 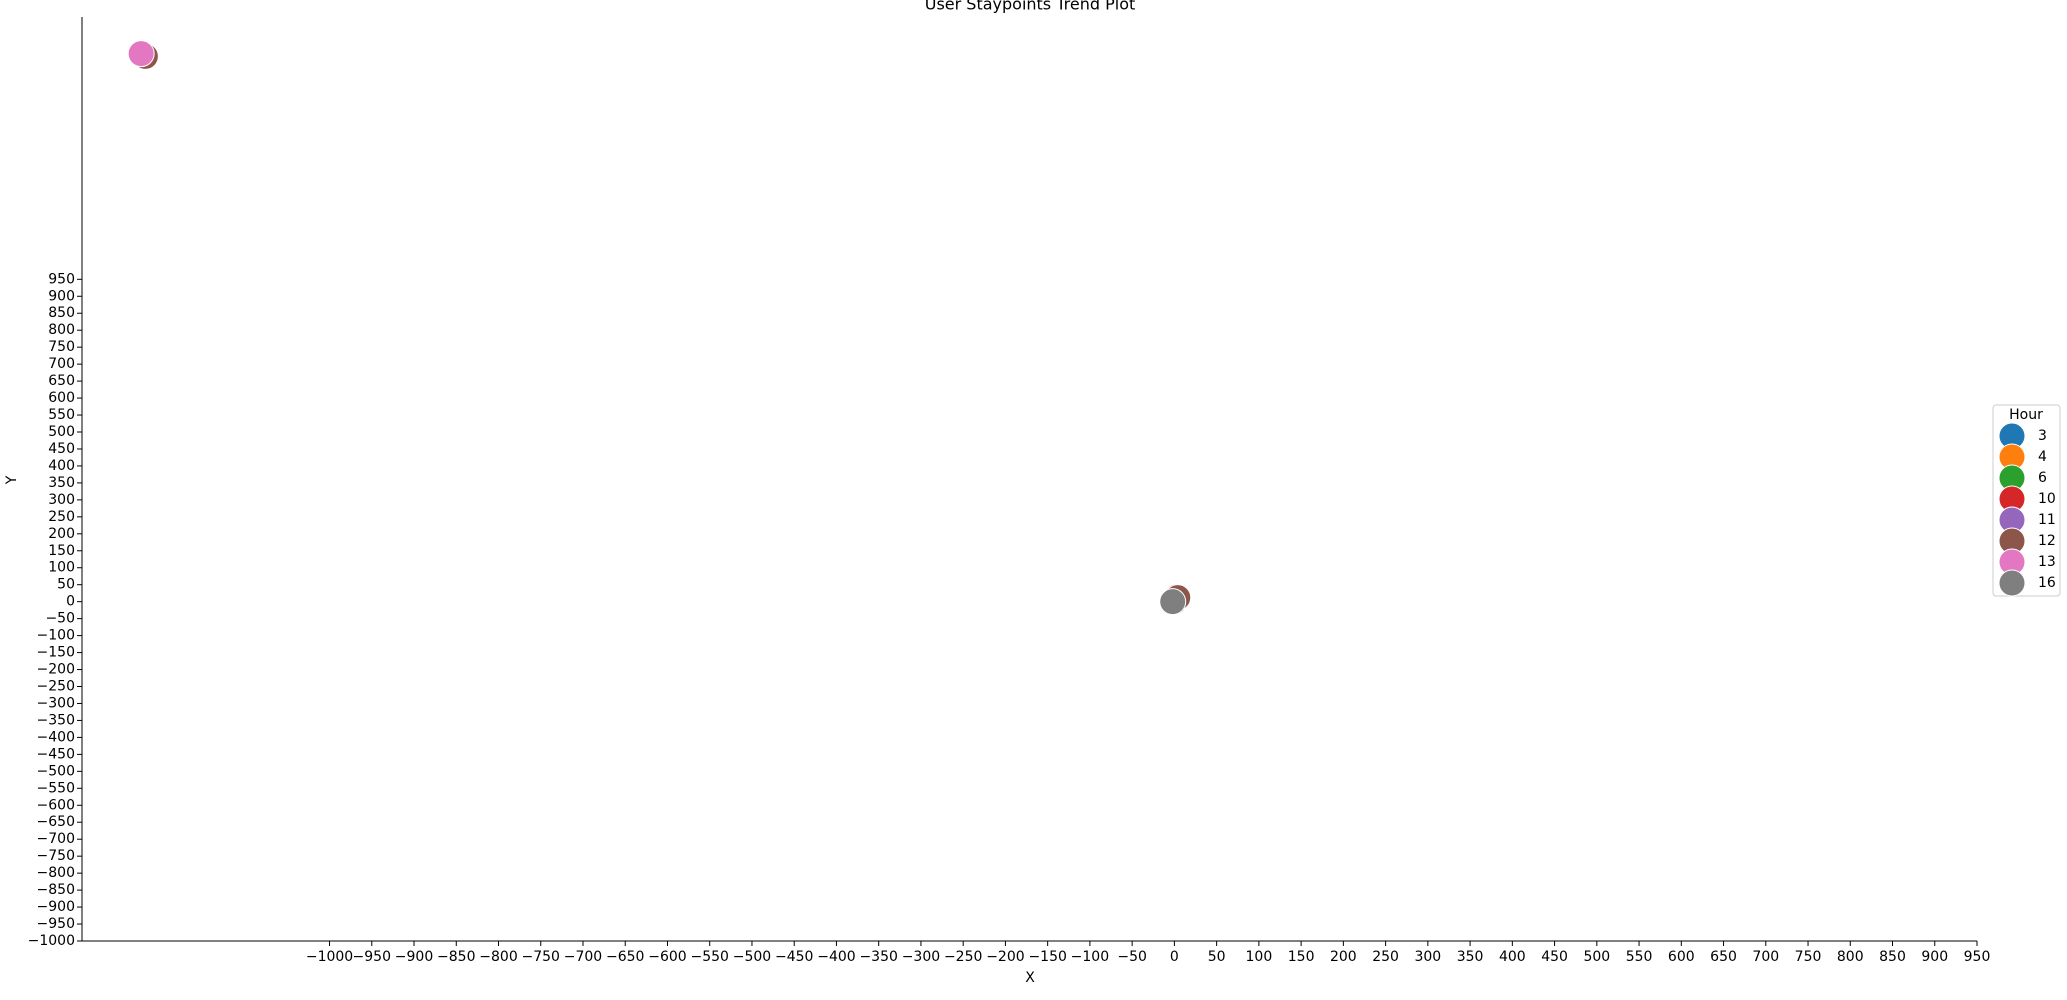 I want to click on x-tick-label: −600, so click(x=667, y=957).